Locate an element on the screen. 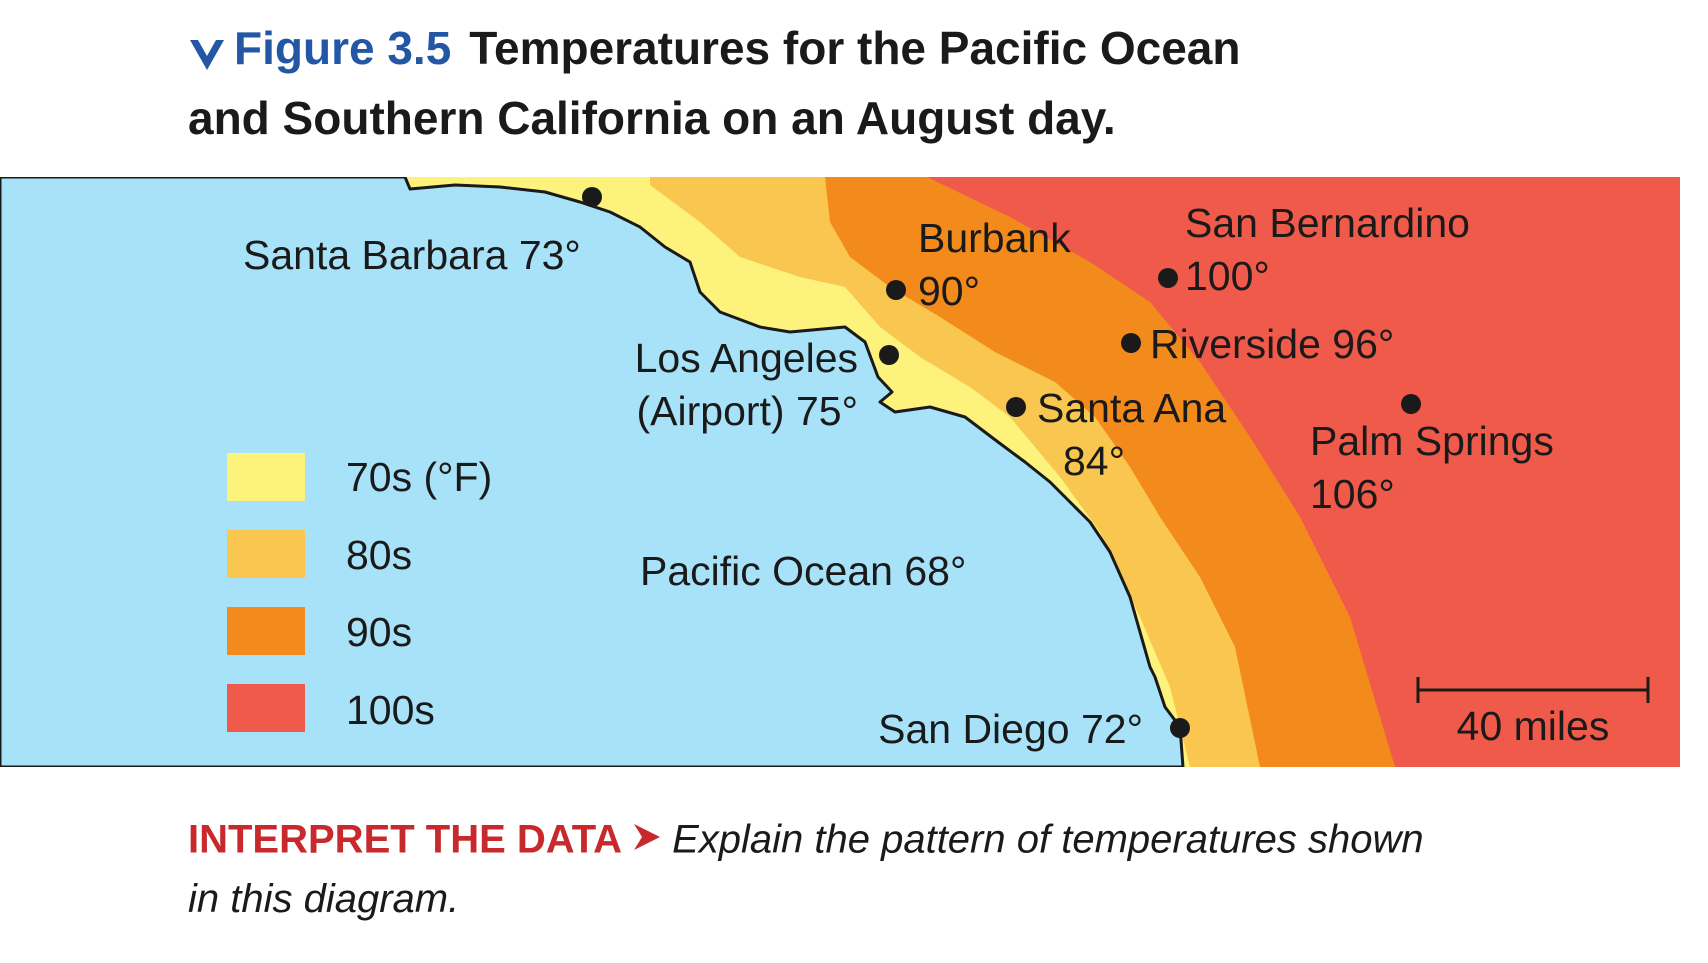  label-riverside: Riverside 96° is located at coordinates (1272, 344).